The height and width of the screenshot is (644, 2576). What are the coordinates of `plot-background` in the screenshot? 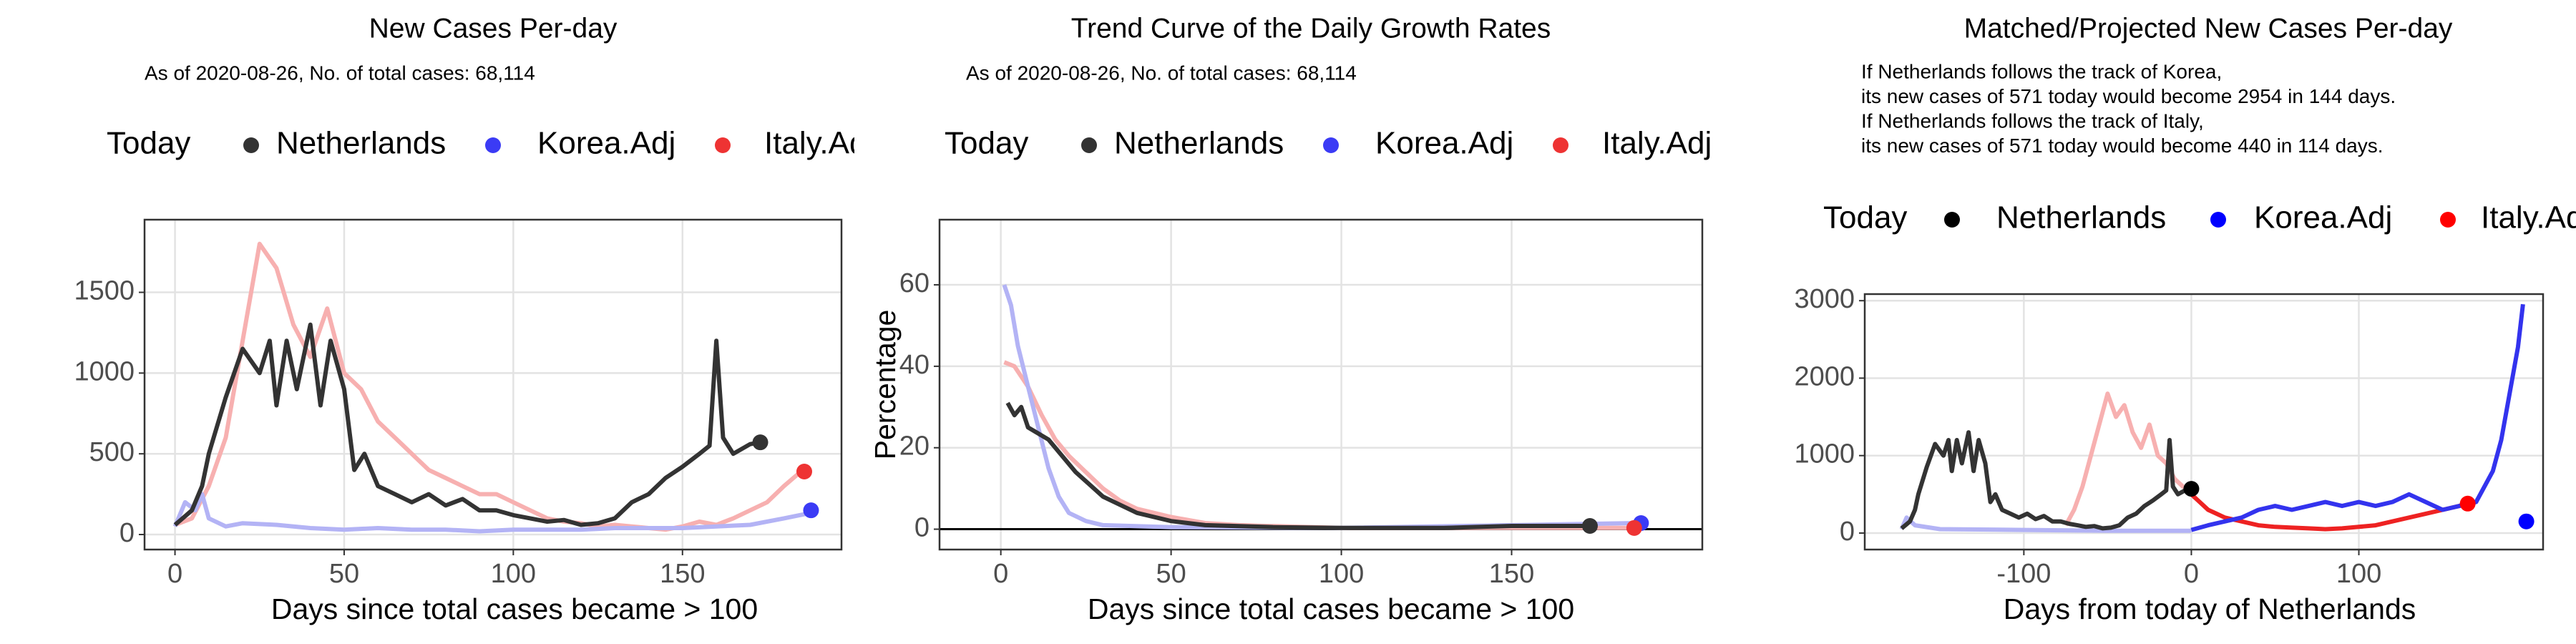 It's located at (493, 385).